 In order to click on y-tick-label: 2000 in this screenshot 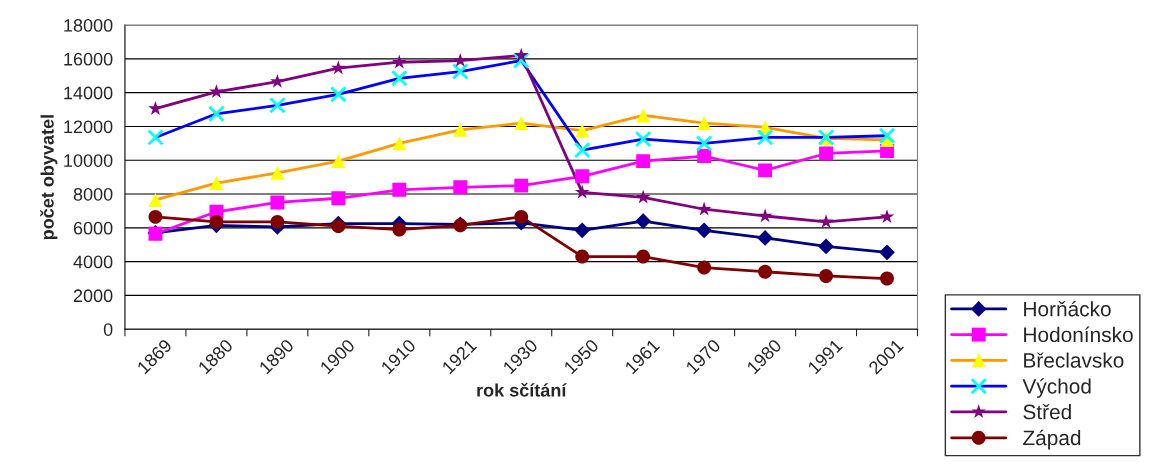, I will do `click(93, 296)`.